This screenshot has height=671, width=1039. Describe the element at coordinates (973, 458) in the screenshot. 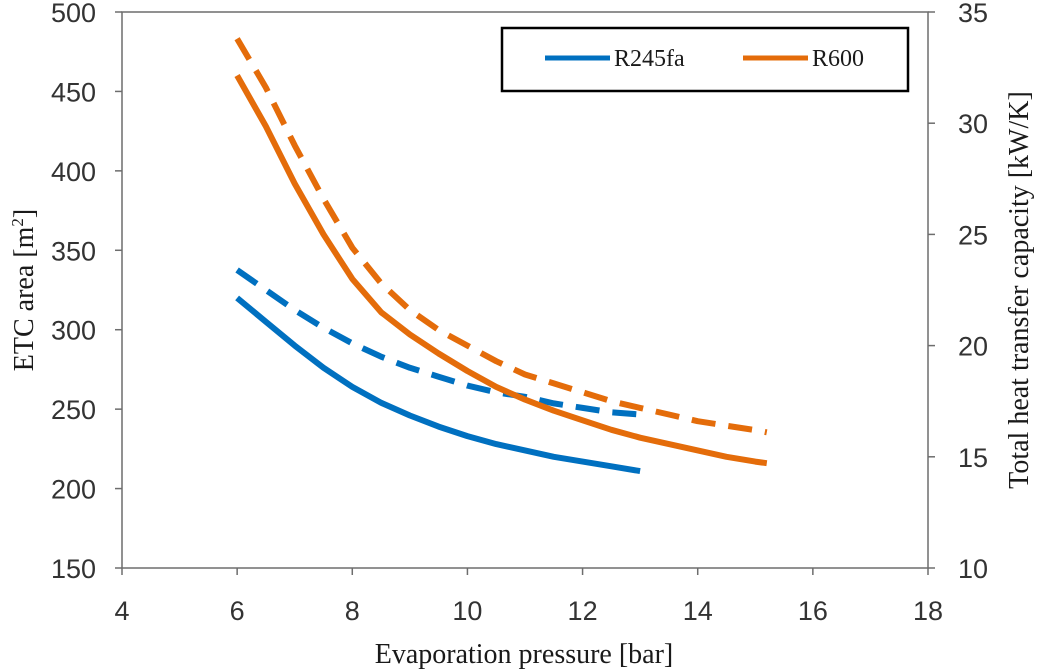

I see `y-right-tick-label: 15` at that location.